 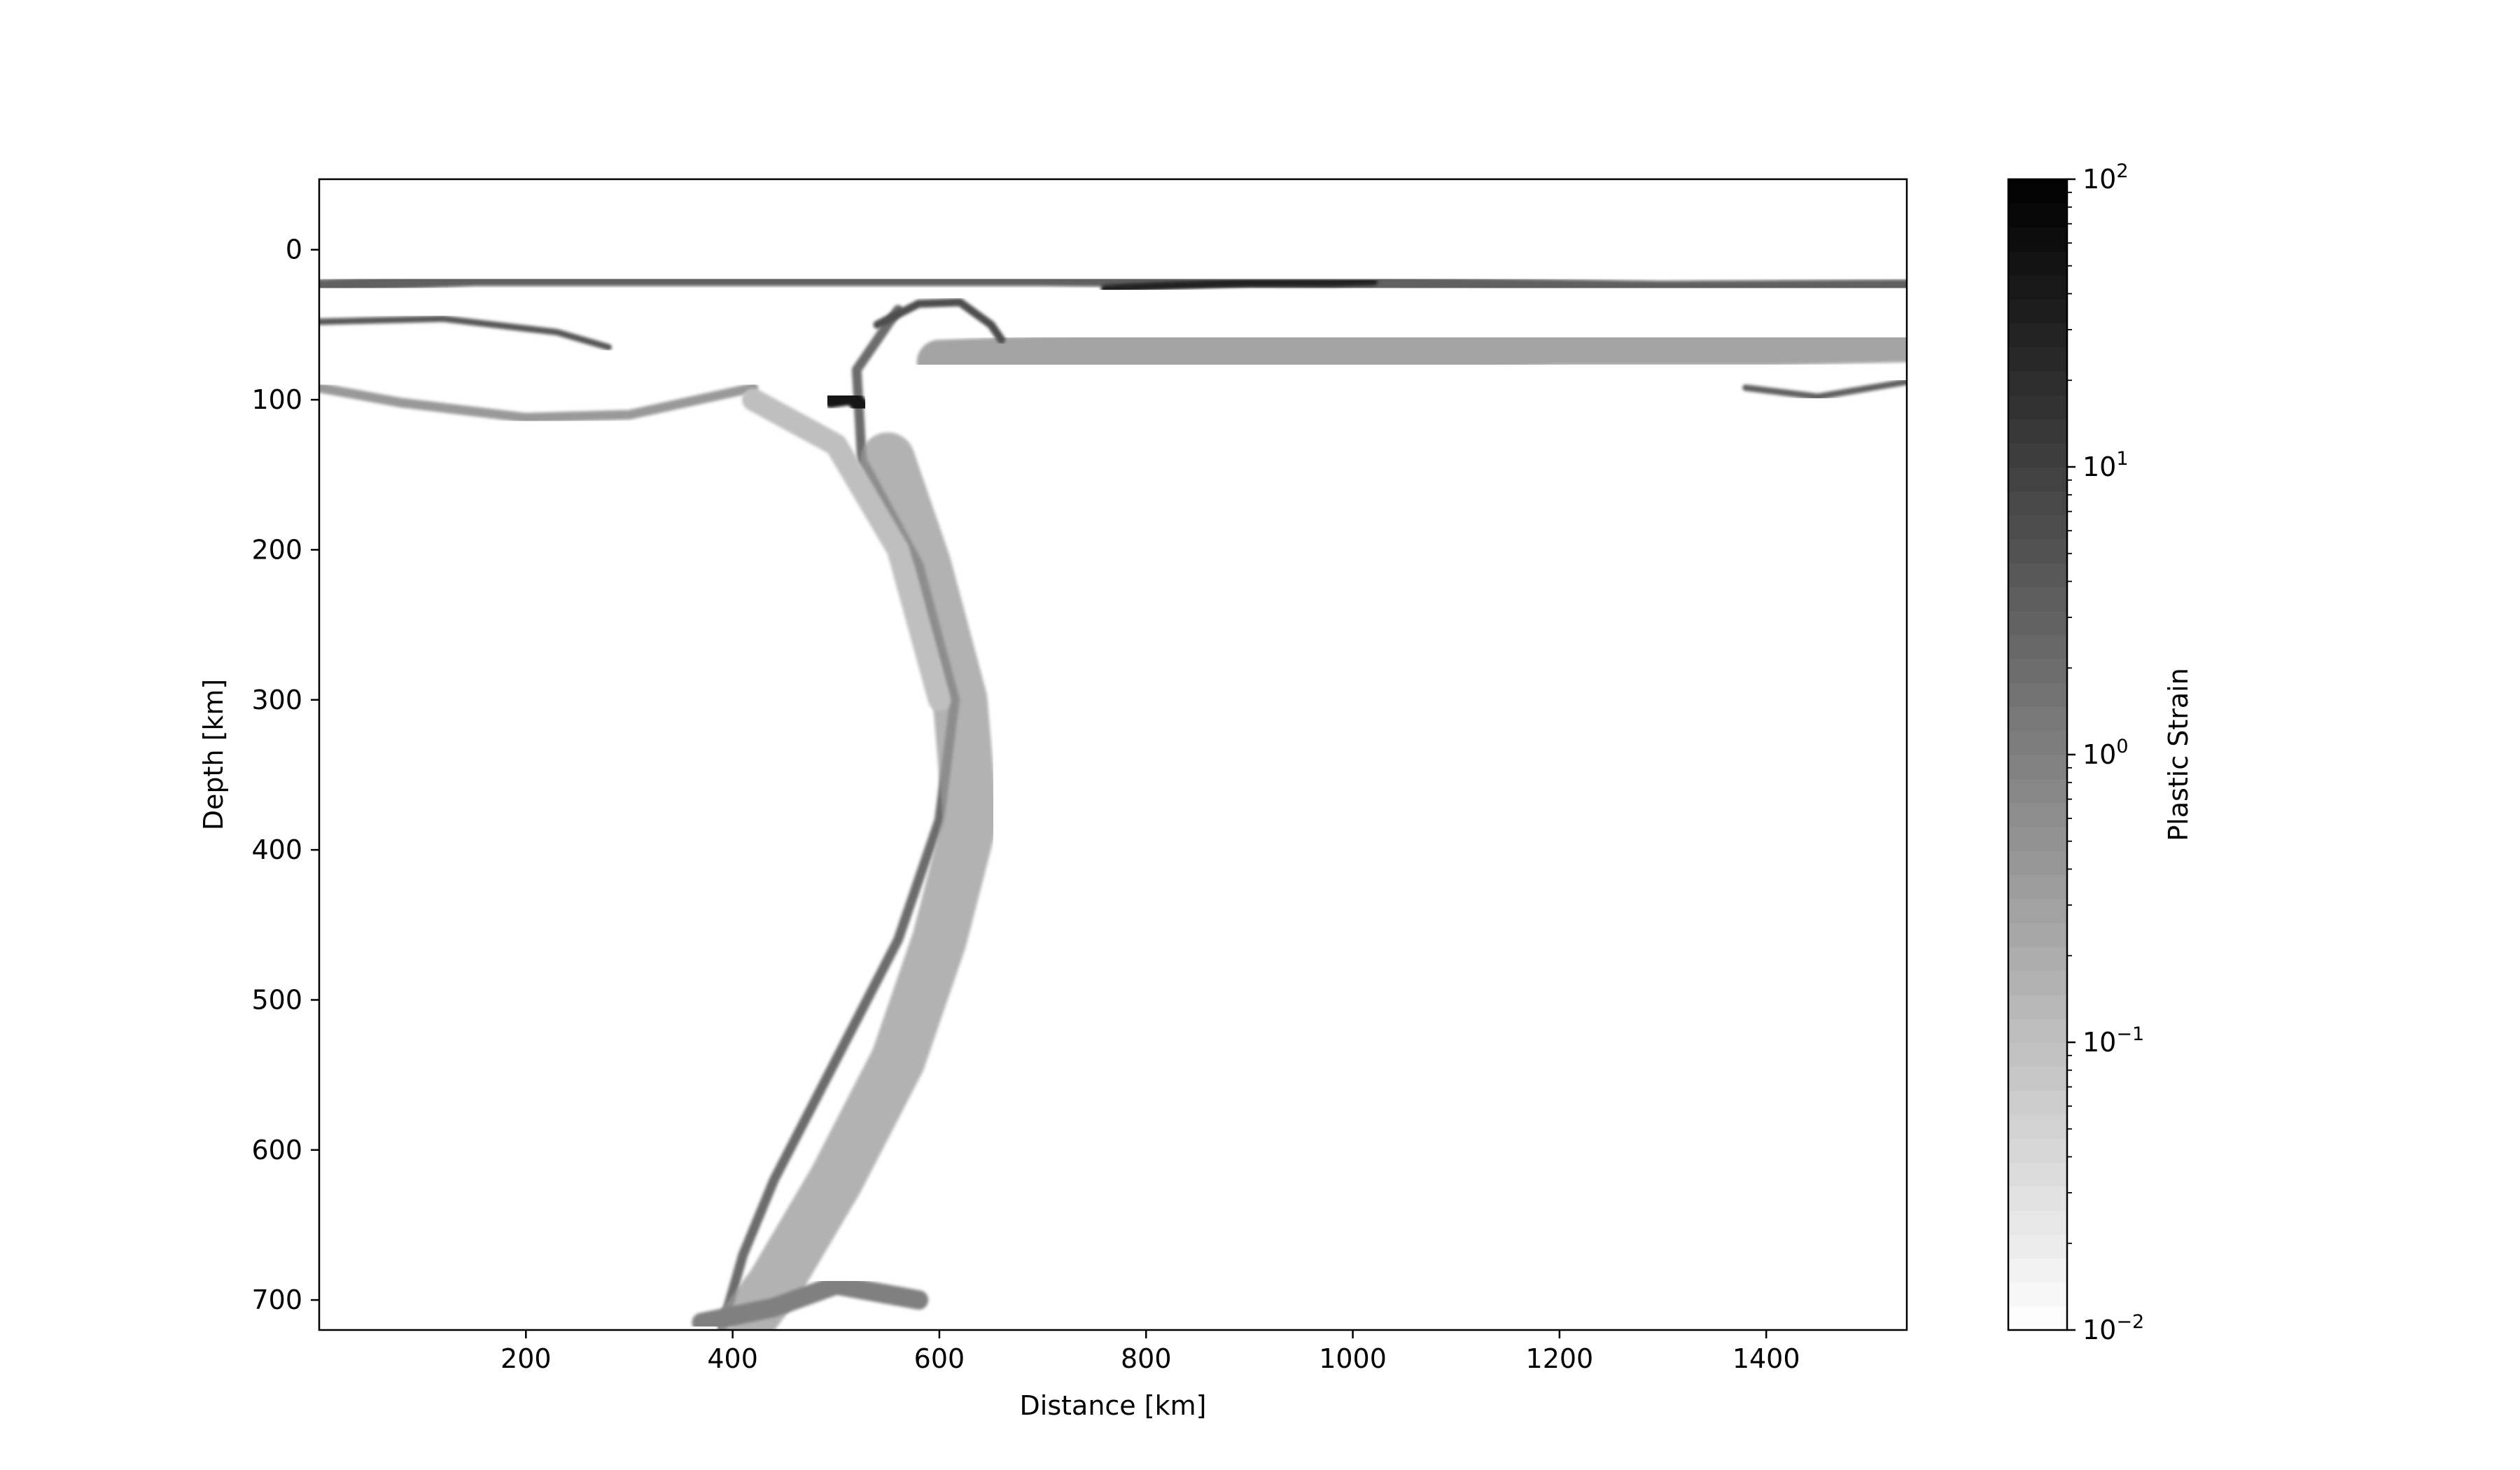 I want to click on colorbar-bands, so click(x=2037, y=755).